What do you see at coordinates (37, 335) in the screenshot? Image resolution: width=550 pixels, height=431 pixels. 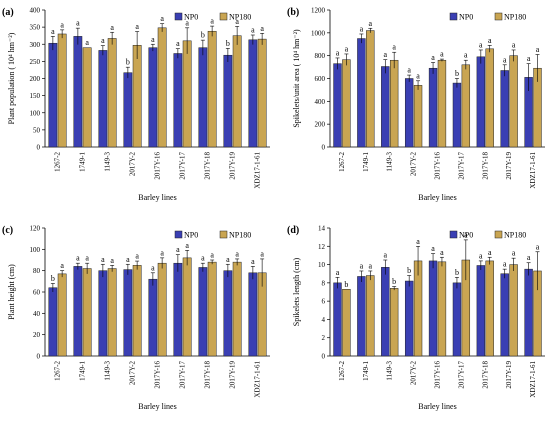 I see `y-tick-label: 20` at bounding box center [37, 335].